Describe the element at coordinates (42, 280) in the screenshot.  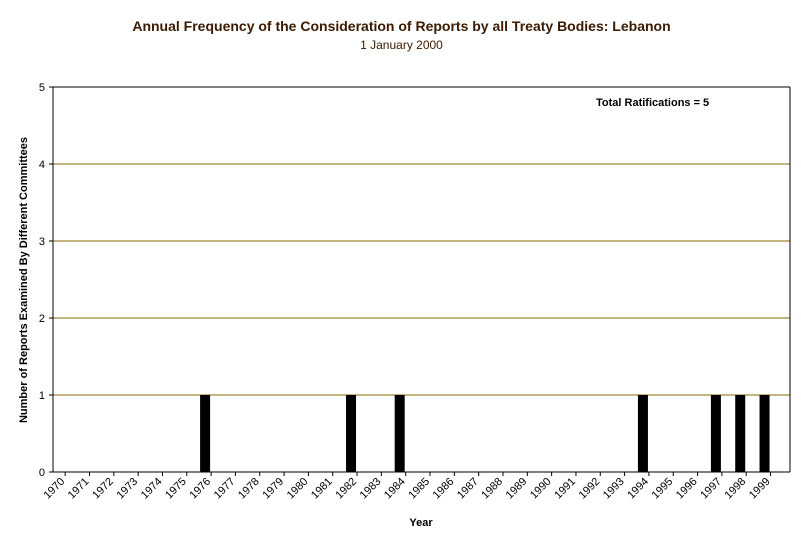
I see `y-tick-labels: 0 1 2 3 4 5` at that location.